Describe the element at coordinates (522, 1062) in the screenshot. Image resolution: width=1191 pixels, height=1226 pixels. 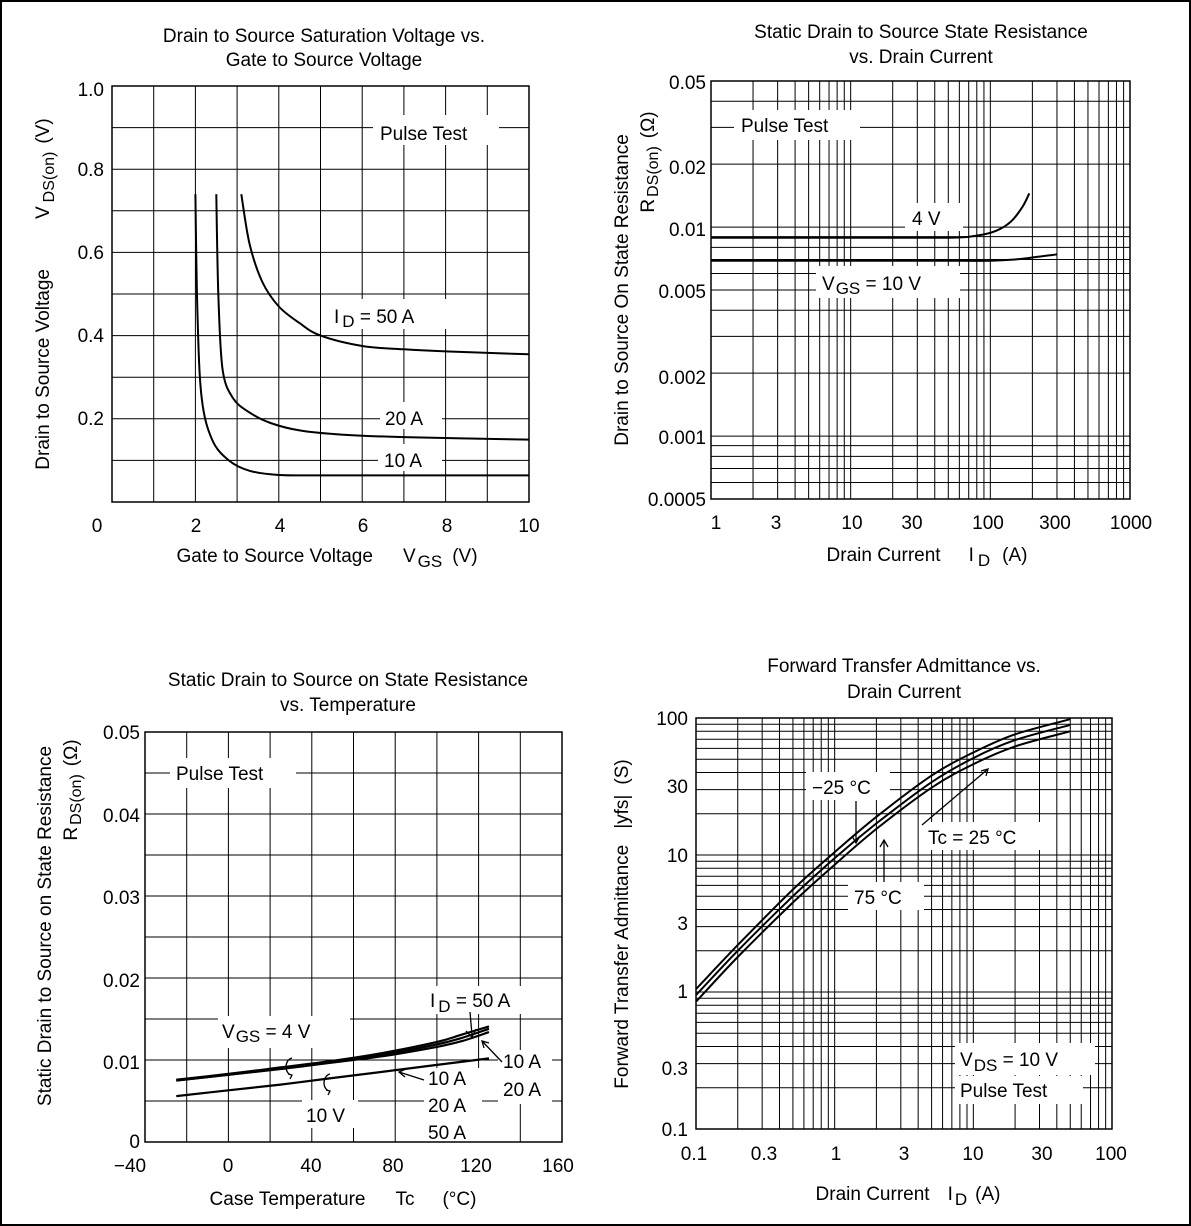
I see `chart3-label-10a-right: 10 A` at that location.